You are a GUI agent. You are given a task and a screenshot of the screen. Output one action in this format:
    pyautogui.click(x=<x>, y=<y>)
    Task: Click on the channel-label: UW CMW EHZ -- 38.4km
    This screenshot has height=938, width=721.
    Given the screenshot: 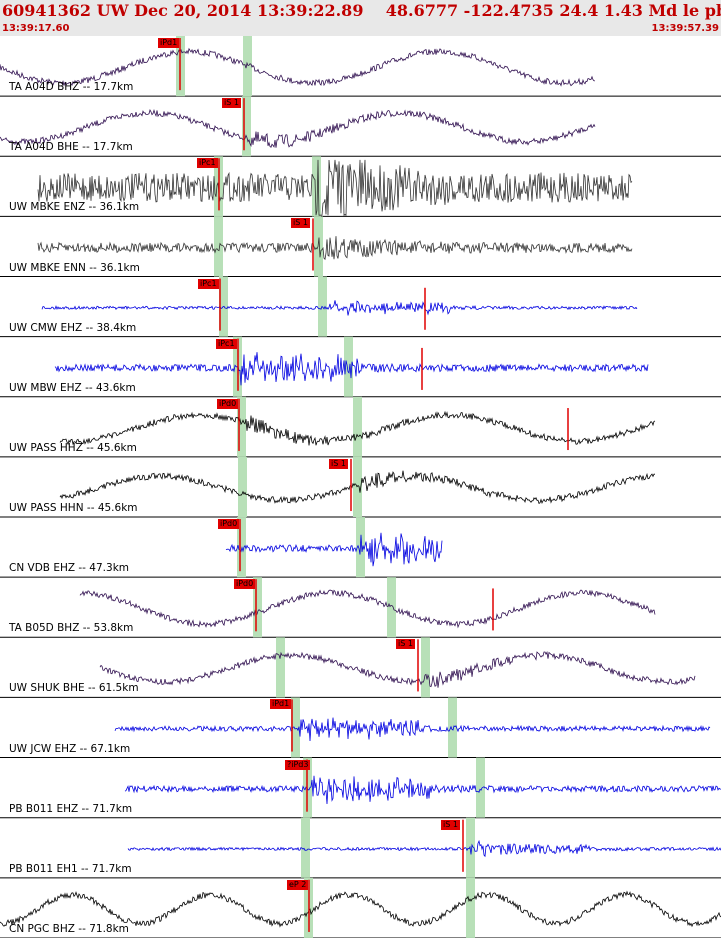 What is the action you would take?
    pyautogui.click(x=73, y=327)
    